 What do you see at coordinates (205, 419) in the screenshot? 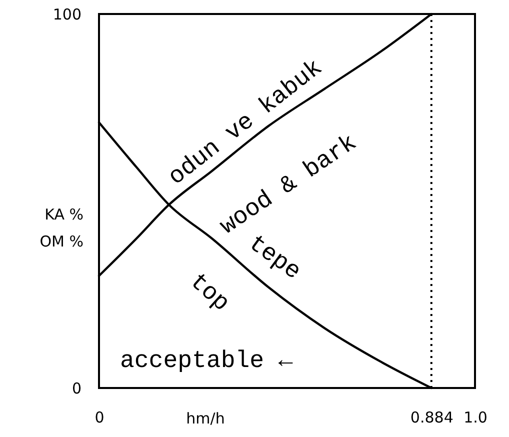
I see `x-axis-title: hm/h` at bounding box center [205, 419].